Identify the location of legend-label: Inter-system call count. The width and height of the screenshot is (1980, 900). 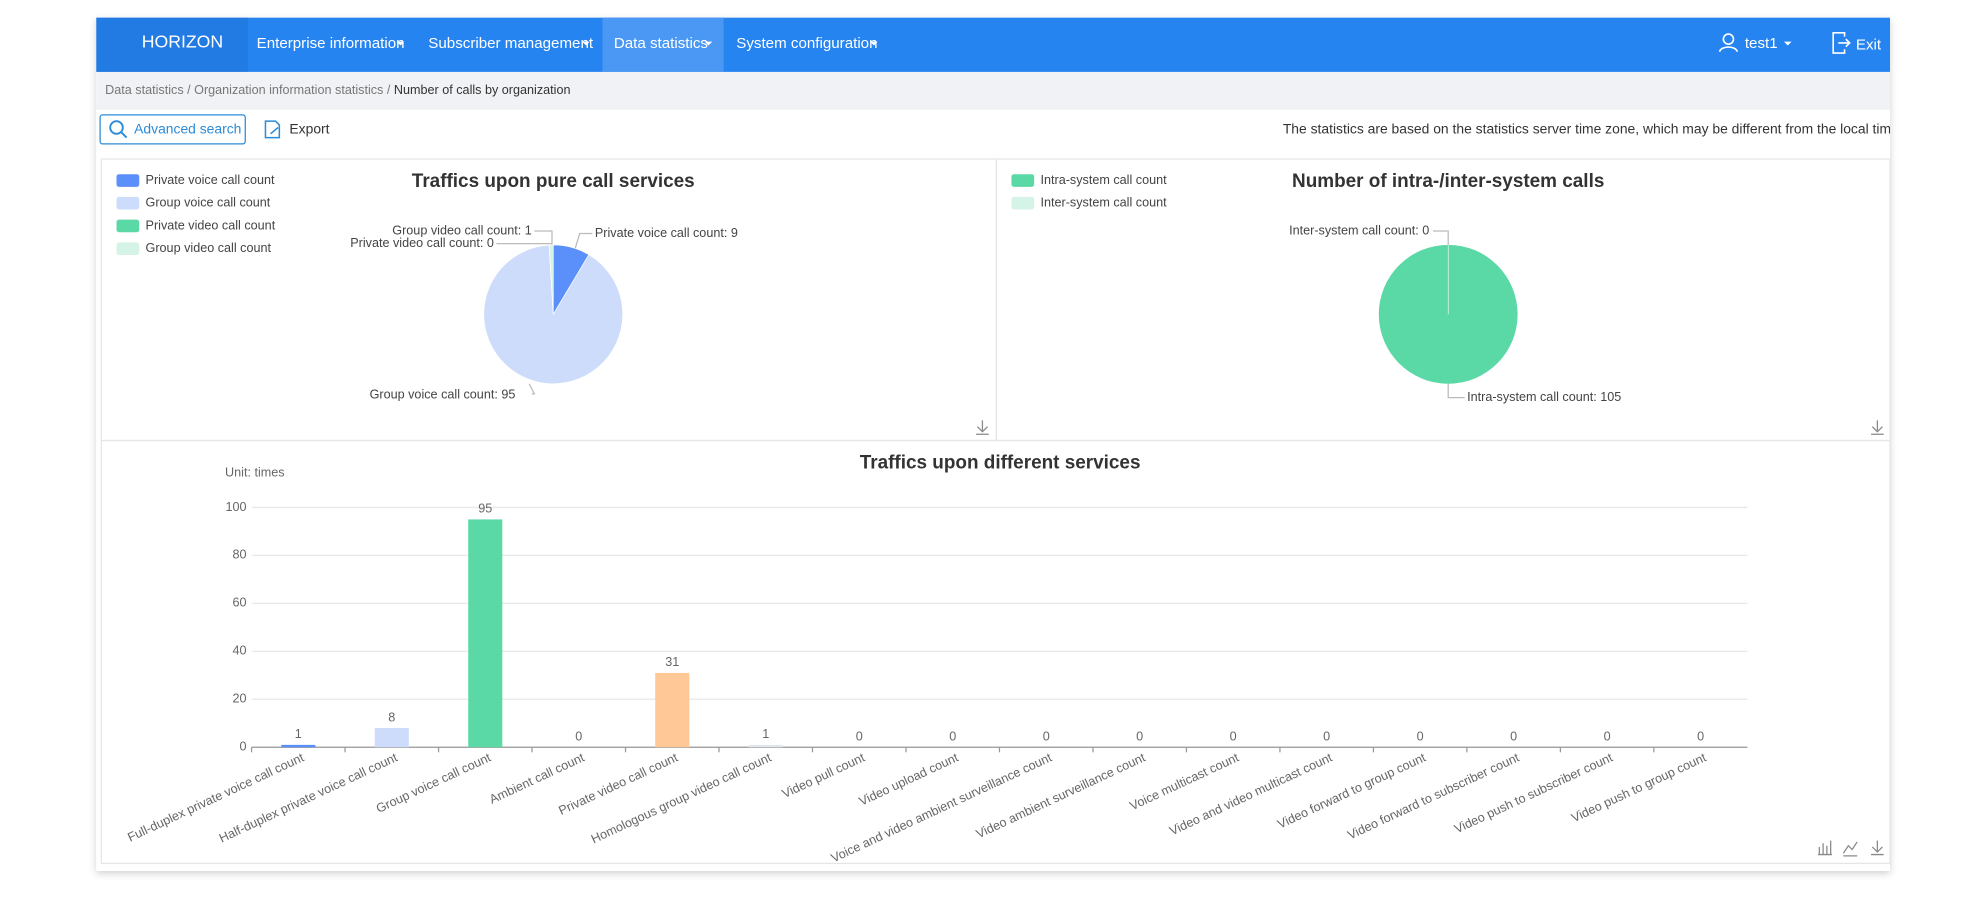
(1103, 203).